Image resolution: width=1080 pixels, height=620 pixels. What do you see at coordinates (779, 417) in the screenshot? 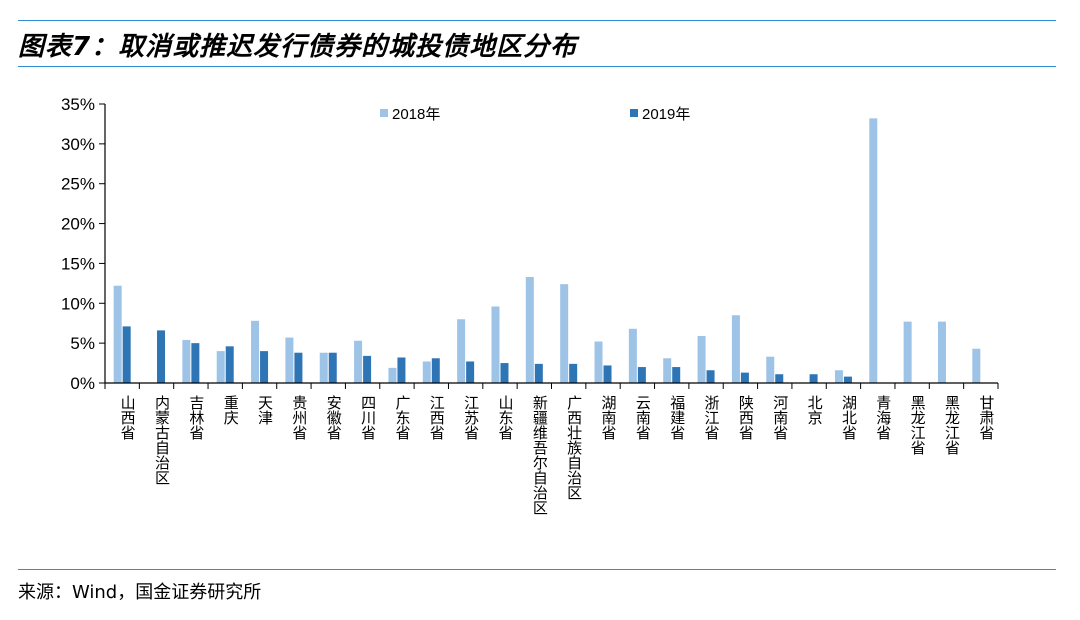
I see `x-tick-label: 河南省` at bounding box center [779, 417].